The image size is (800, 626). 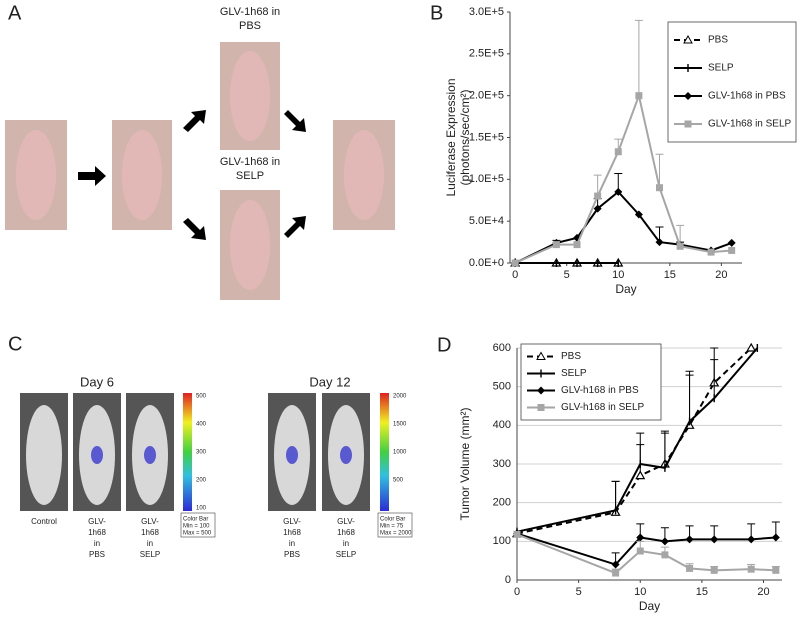 I want to click on y-tick-label: 5.0E+4, so click(x=486, y=221).